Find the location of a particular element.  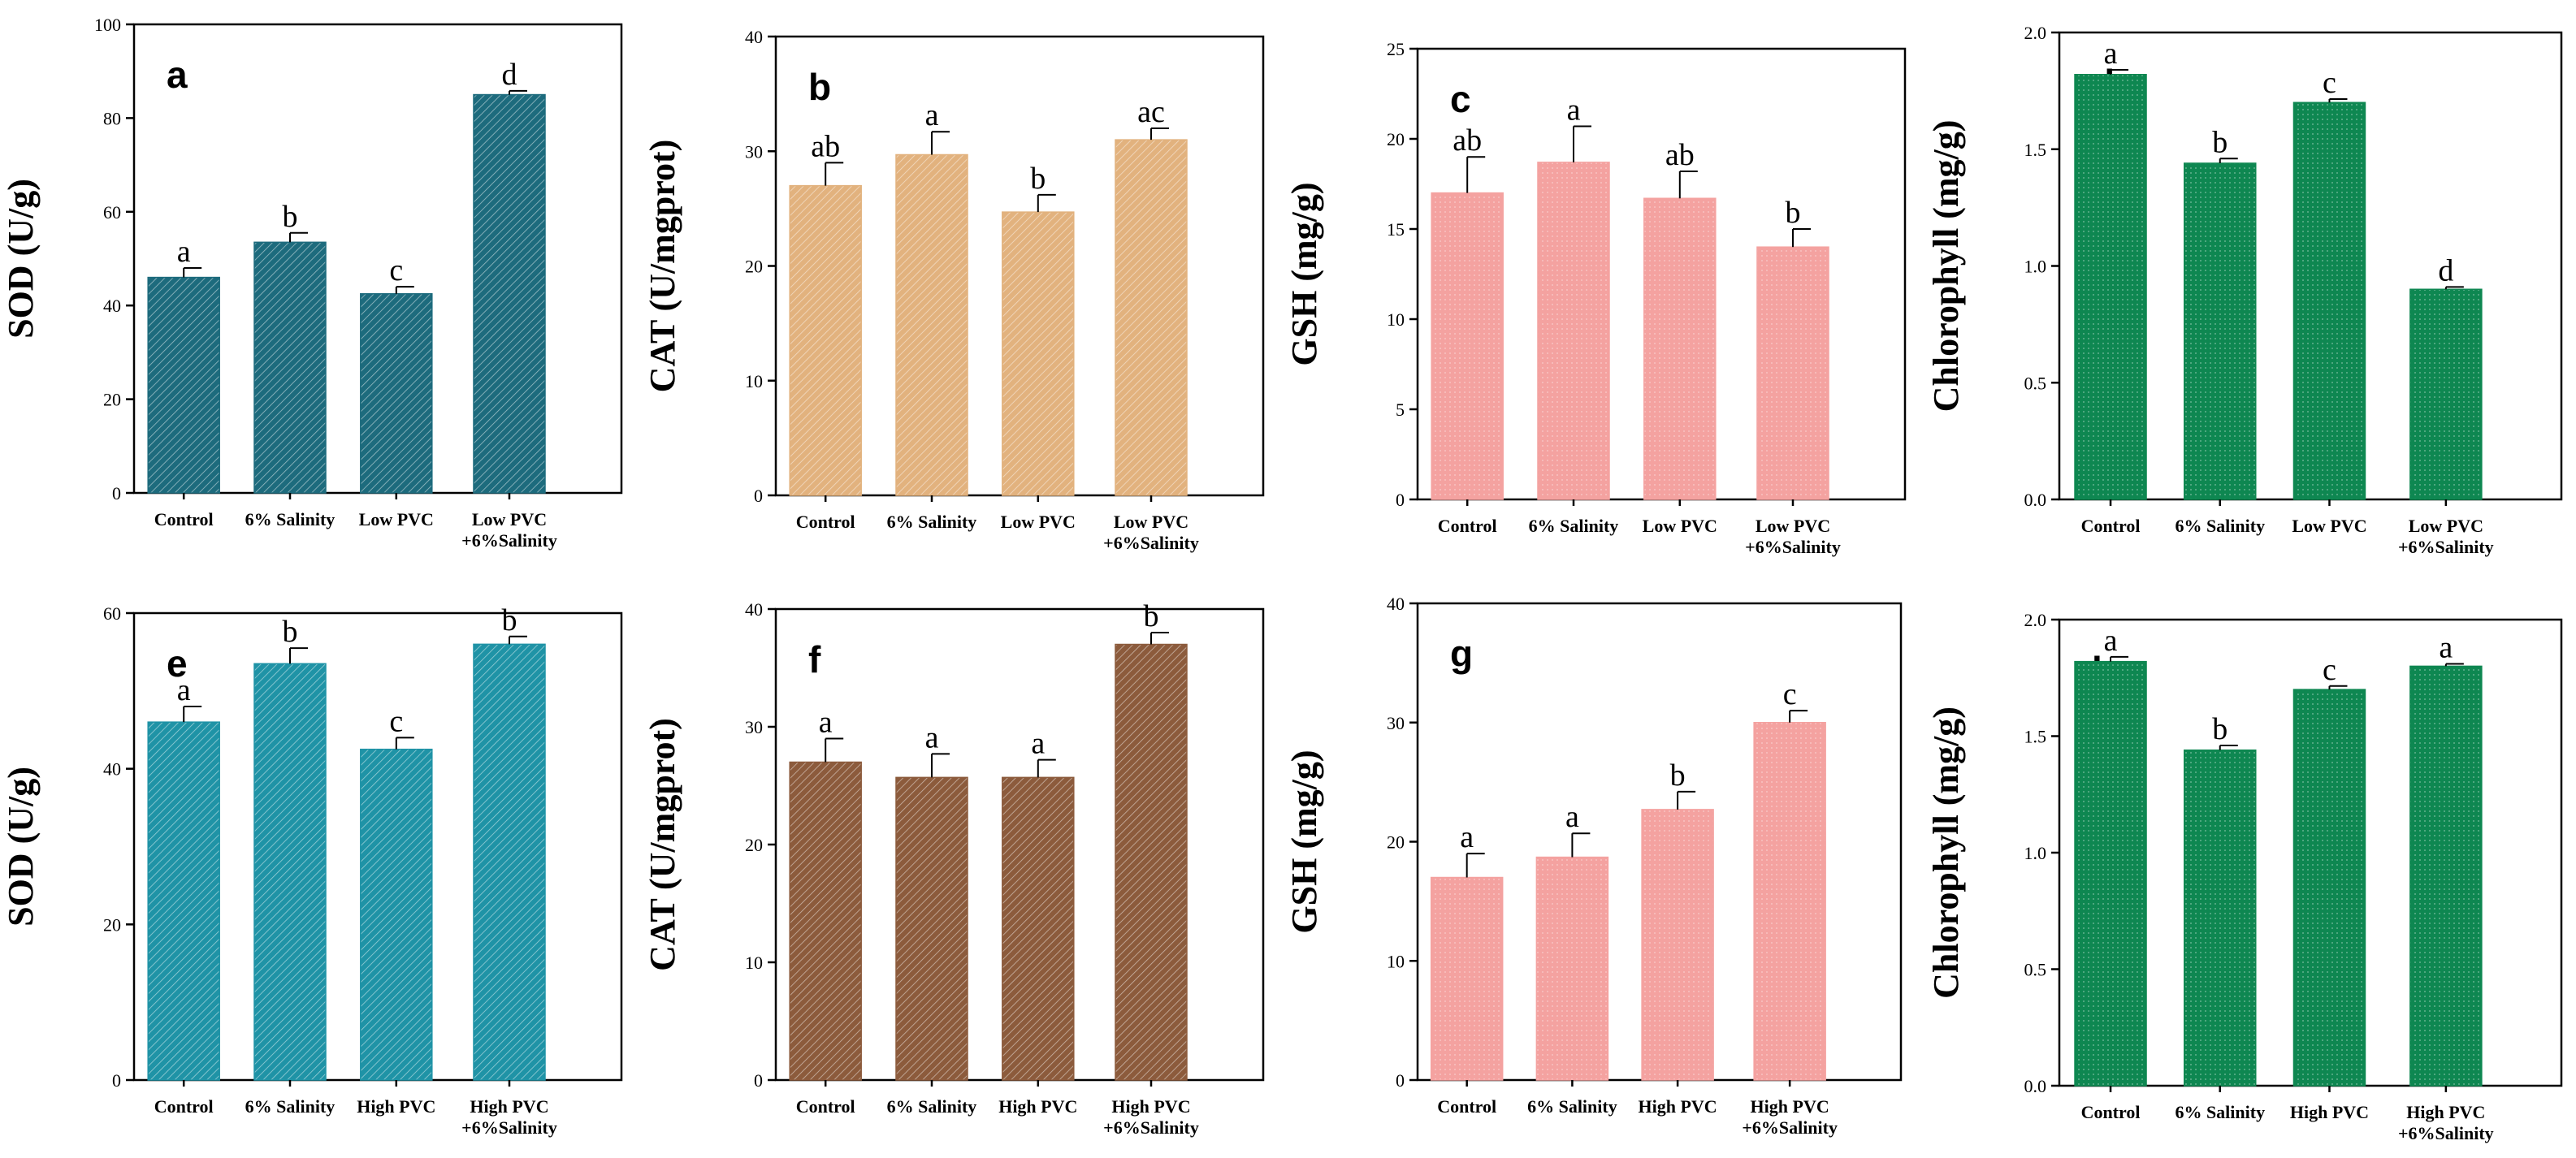

panel-letter: g is located at coordinates (1461, 654).